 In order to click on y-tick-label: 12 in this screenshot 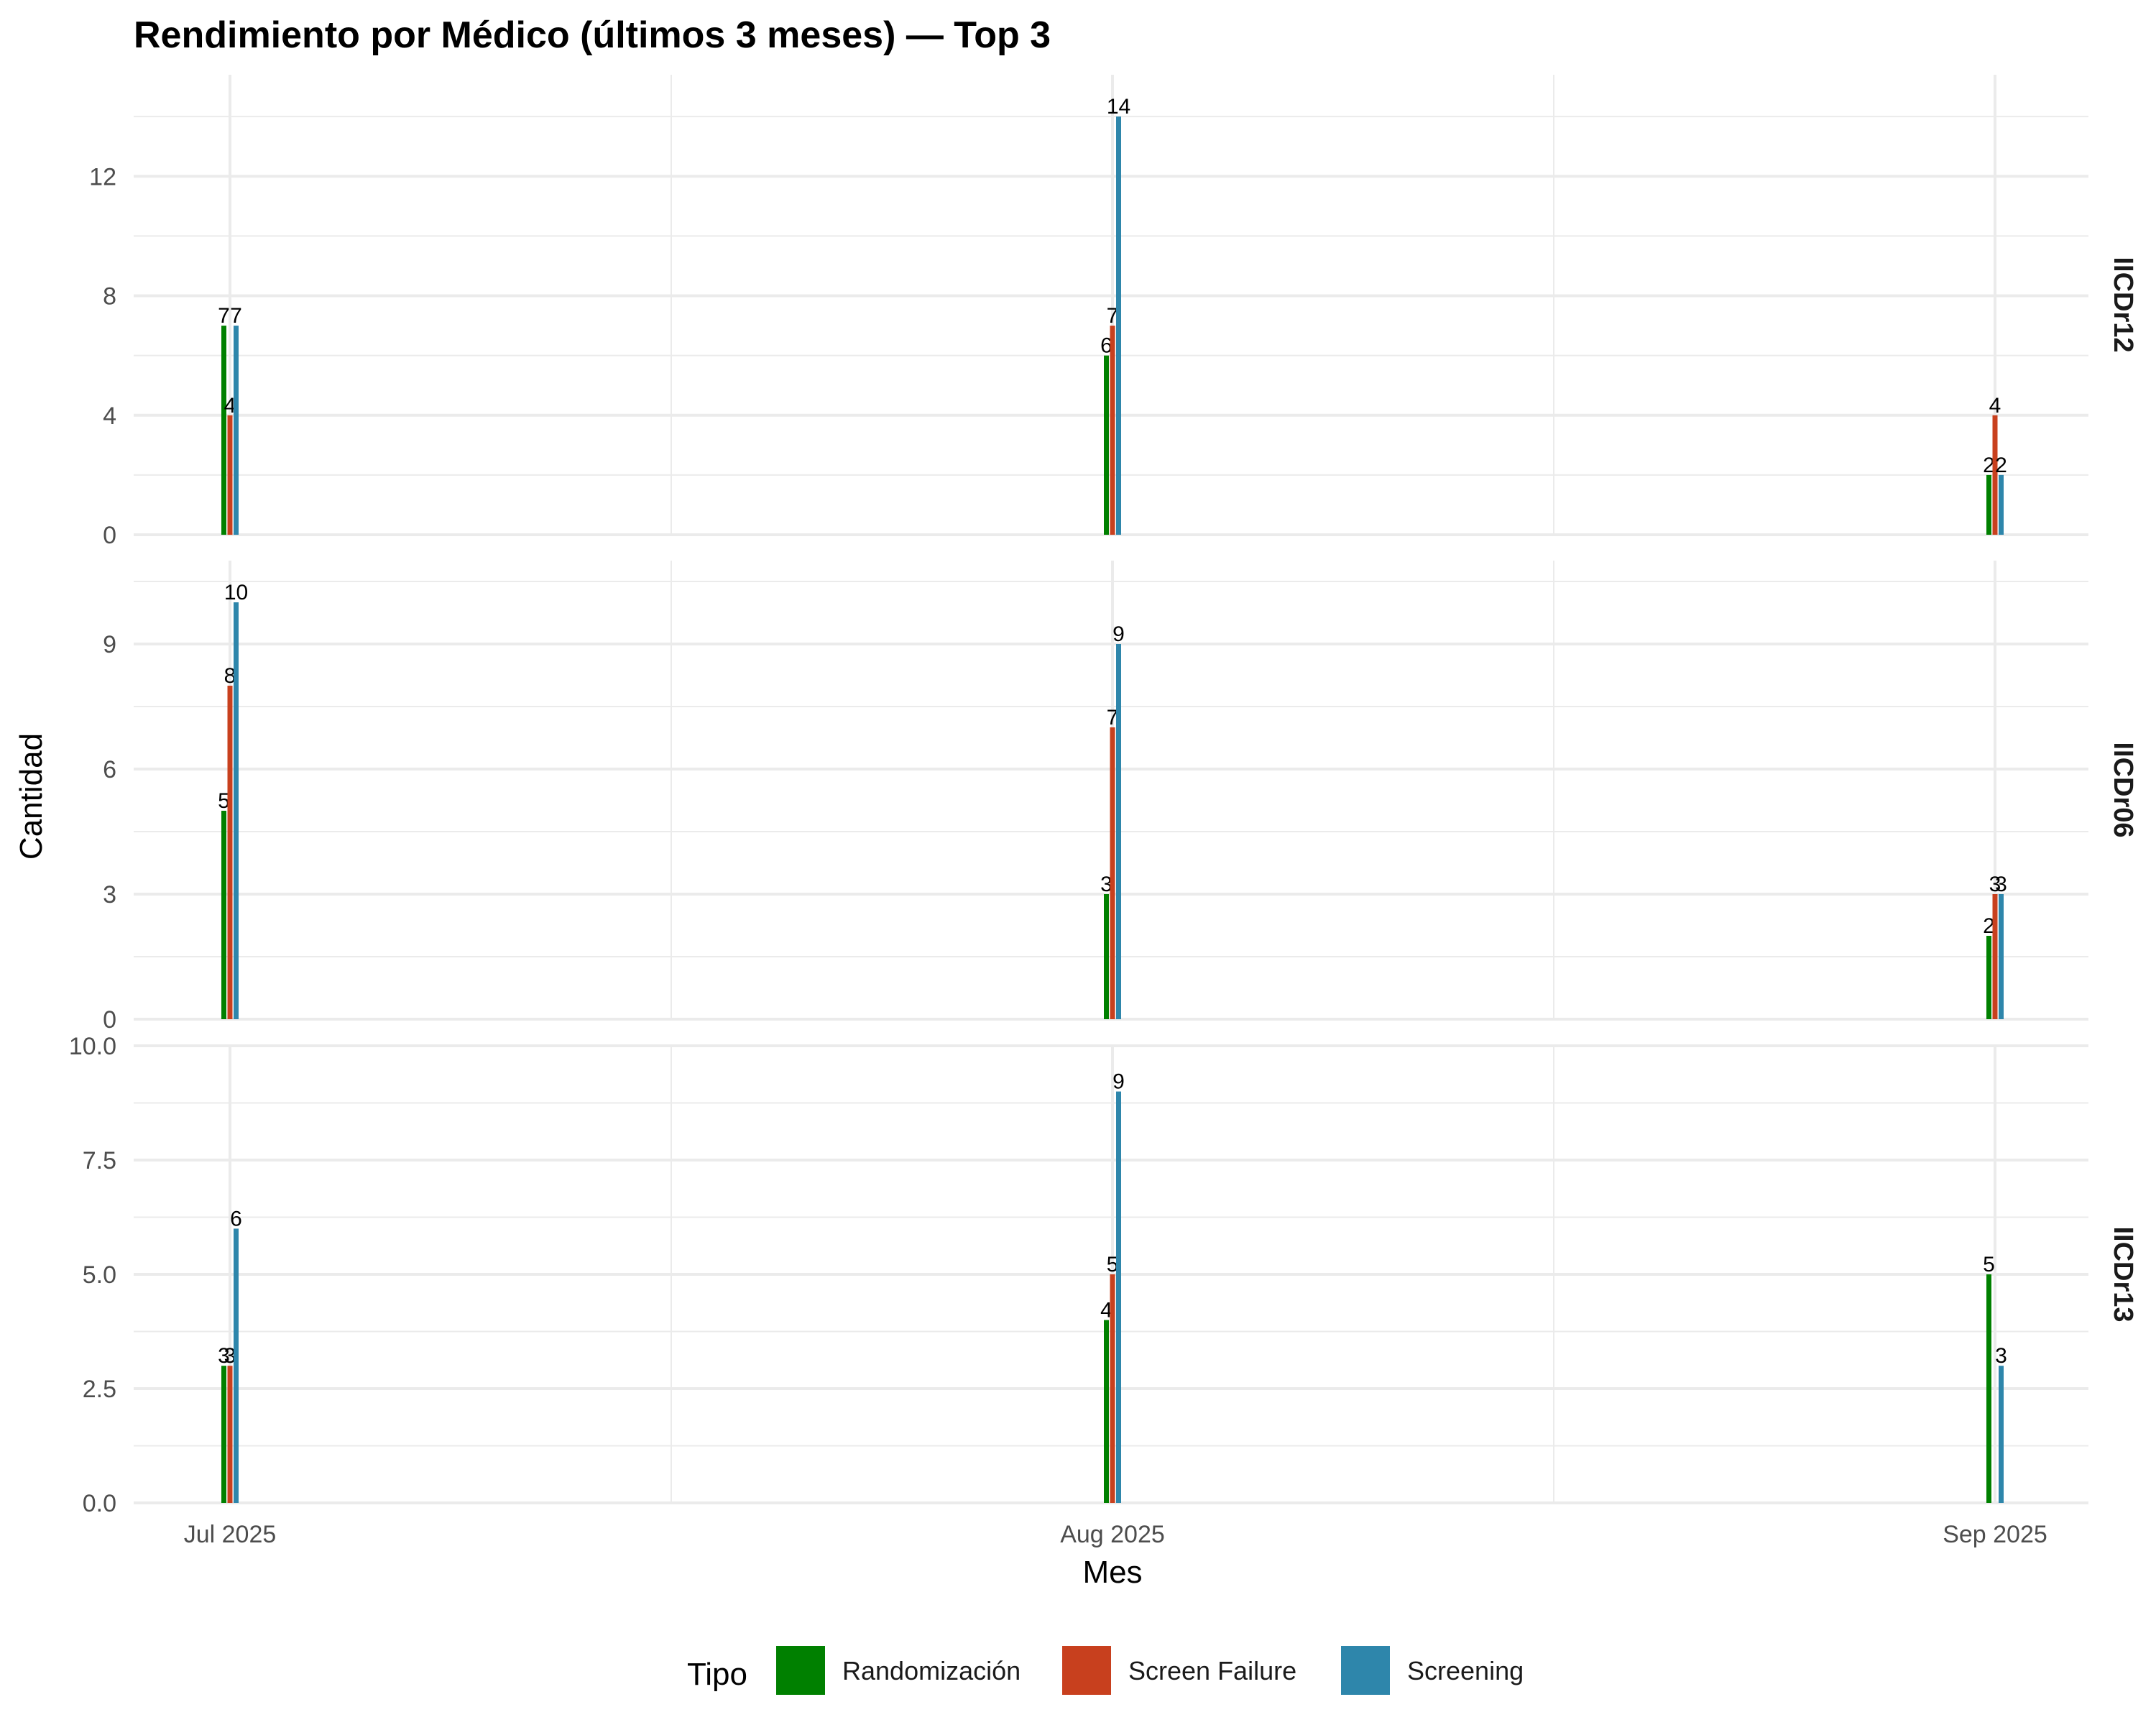, I will do `click(103, 176)`.